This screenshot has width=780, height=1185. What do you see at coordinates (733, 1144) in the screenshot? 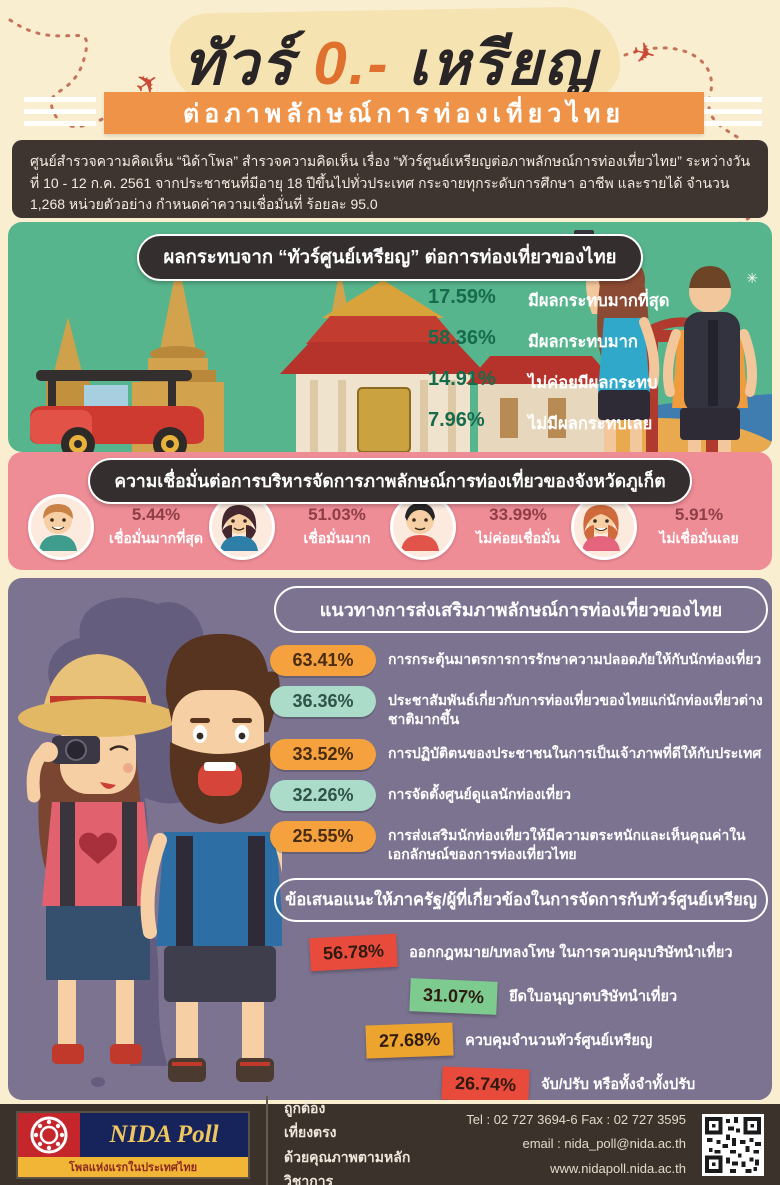
I see `qr-code` at bounding box center [733, 1144].